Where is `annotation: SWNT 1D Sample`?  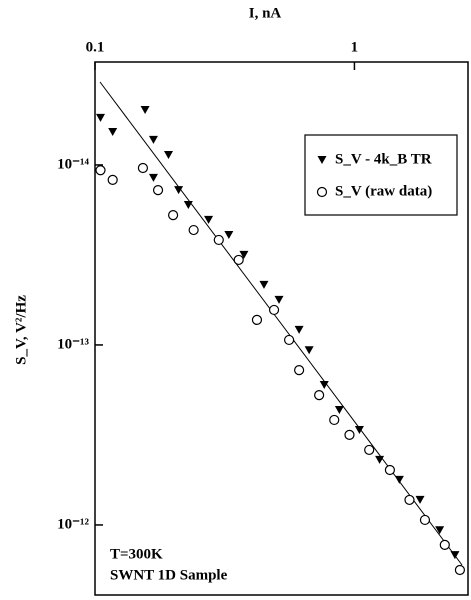
annotation: SWNT 1D Sample is located at coordinates (169, 575).